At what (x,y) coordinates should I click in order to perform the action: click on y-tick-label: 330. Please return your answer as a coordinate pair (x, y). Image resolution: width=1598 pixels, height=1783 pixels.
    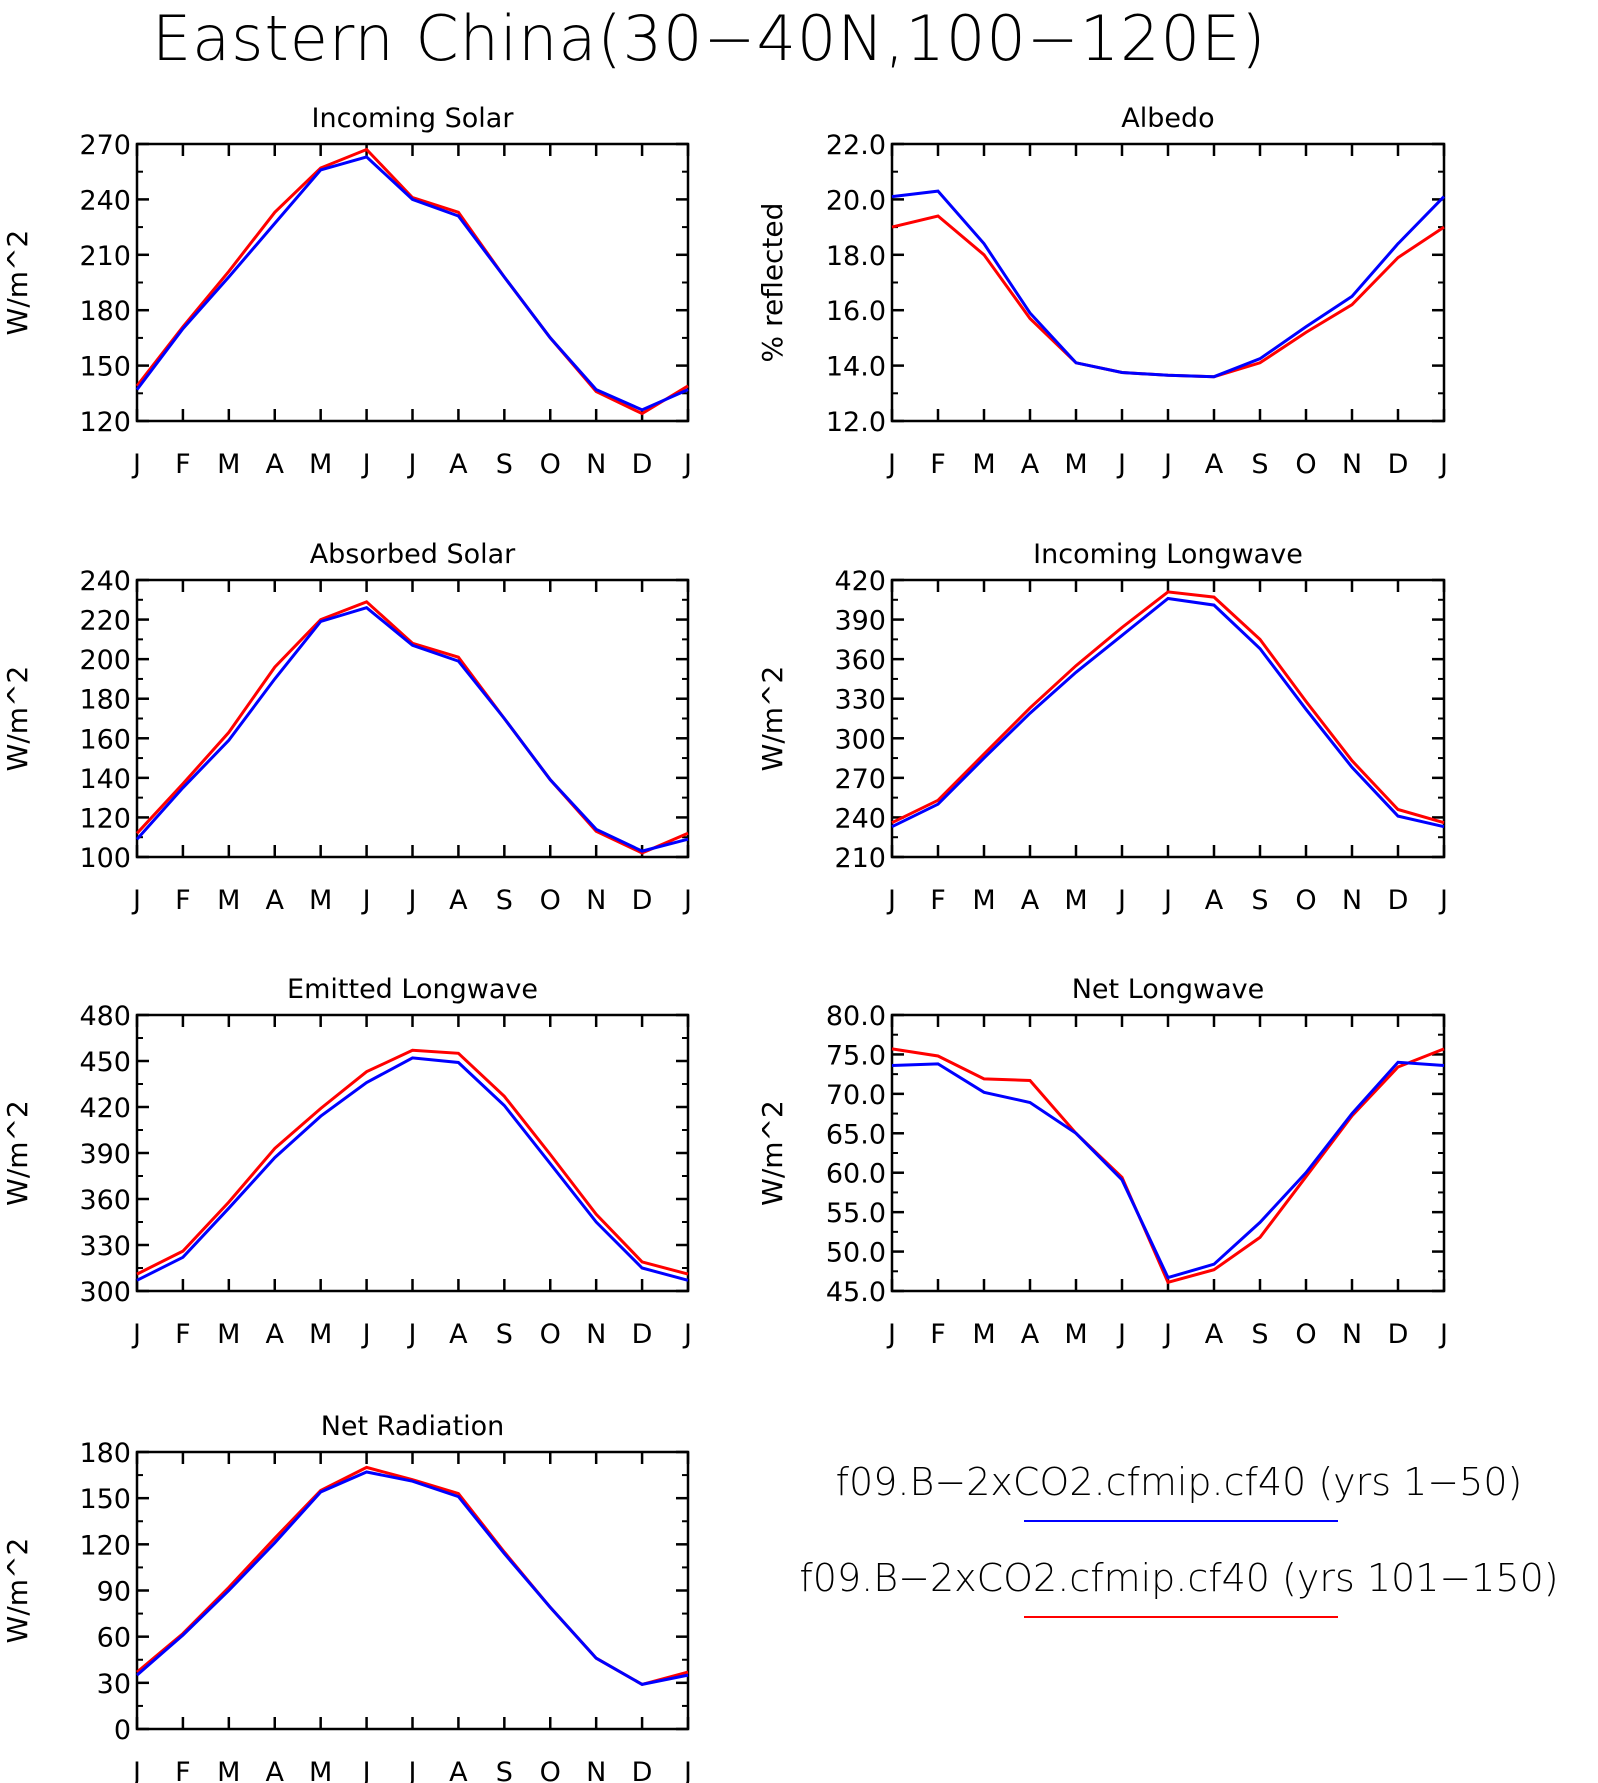
    Looking at the image, I should click on (105, 1246).